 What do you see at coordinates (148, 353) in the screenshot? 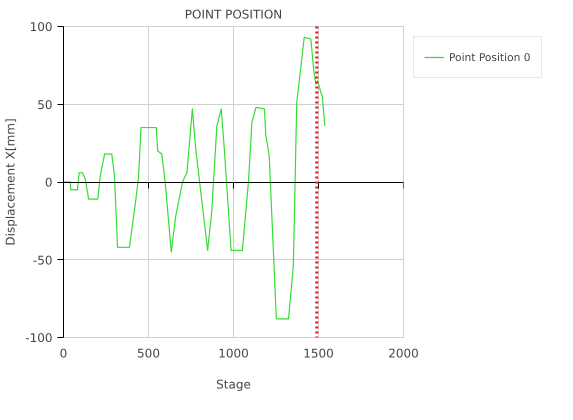
I see `x-tick-label: 500` at bounding box center [148, 353].